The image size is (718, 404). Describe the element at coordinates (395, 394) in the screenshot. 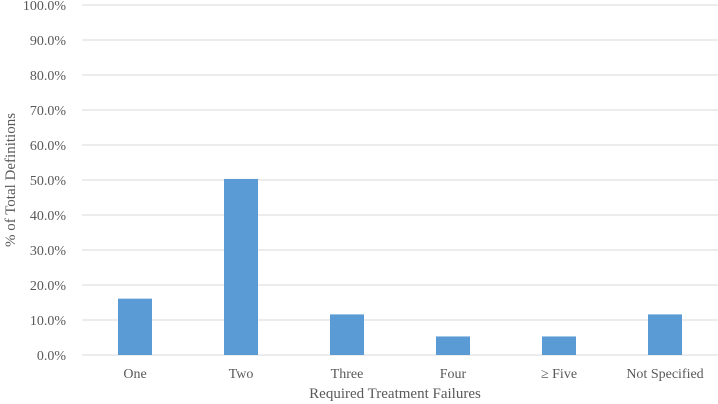

I see `x-axis-title: Required Treatment Failures` at that location.